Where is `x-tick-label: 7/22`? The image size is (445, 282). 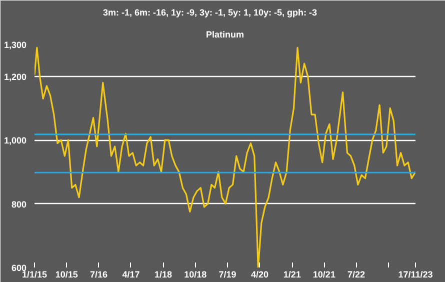 x-tick-label: 7/22 is located at coordinates (357, 275).